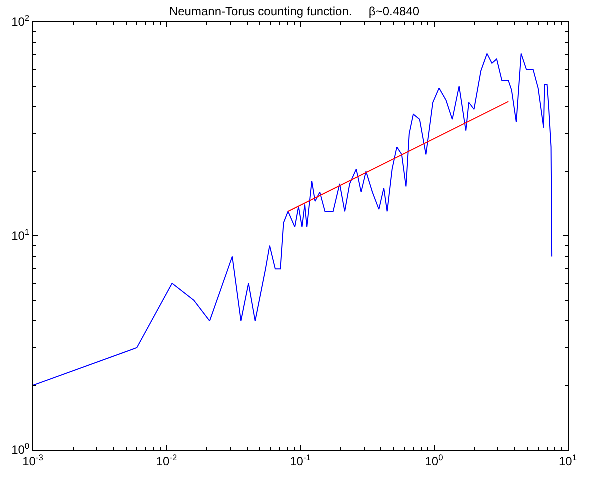 This screenshot has height=480, width=589. Describe the element at coordinates (568, 460) in the screenshot. I see `x-tick-label: 10$^{1}$` at that location.